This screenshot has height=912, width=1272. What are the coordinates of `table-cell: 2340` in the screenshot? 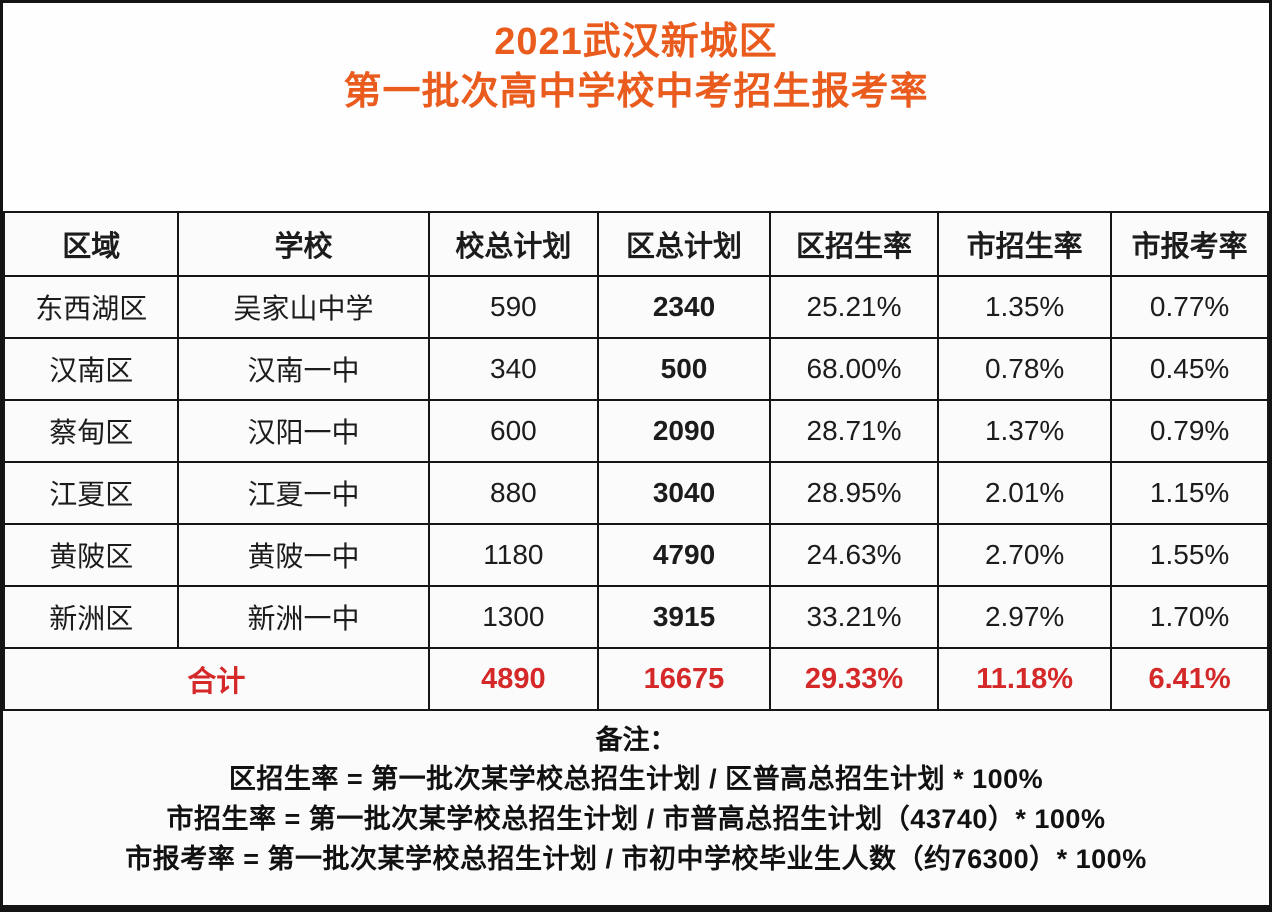 It's located at (684, 307).